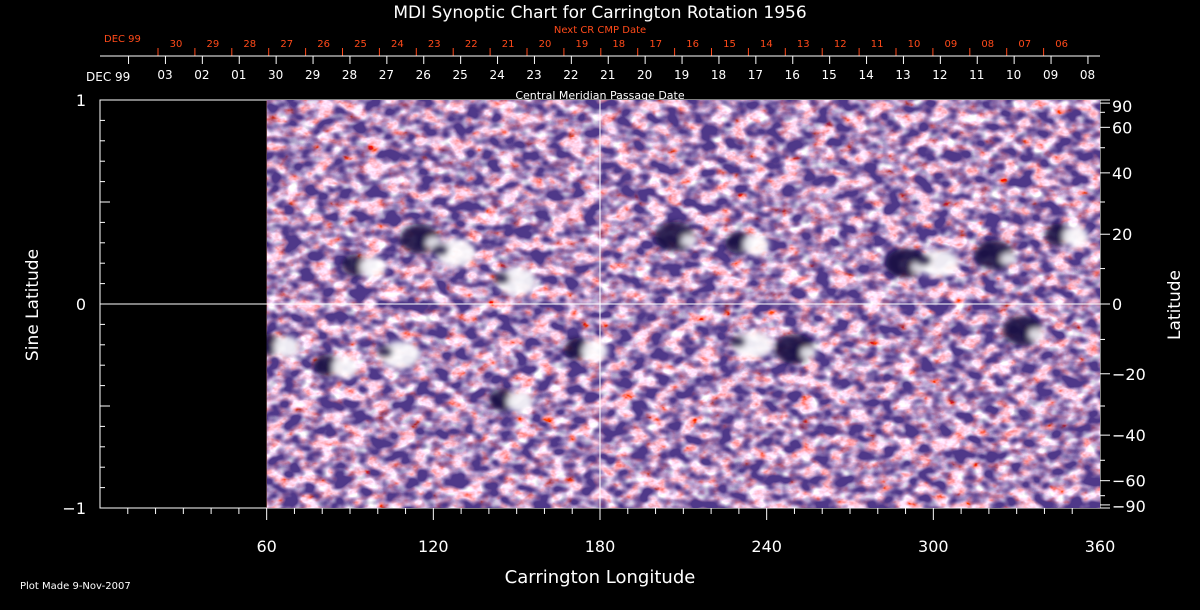  I want to click on cmp-date-label: 25, so click(460, 75).